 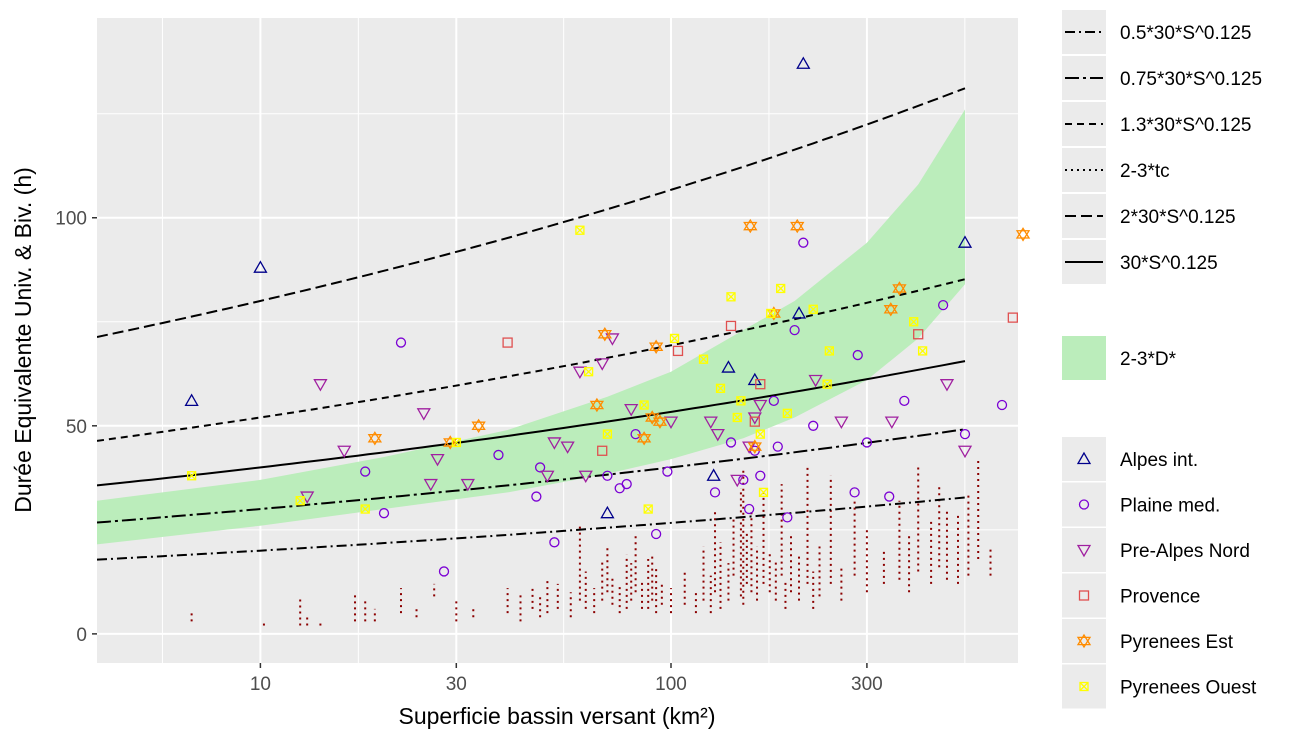 I want to click on x-tick-label: 10, so click(x=260, y=684).